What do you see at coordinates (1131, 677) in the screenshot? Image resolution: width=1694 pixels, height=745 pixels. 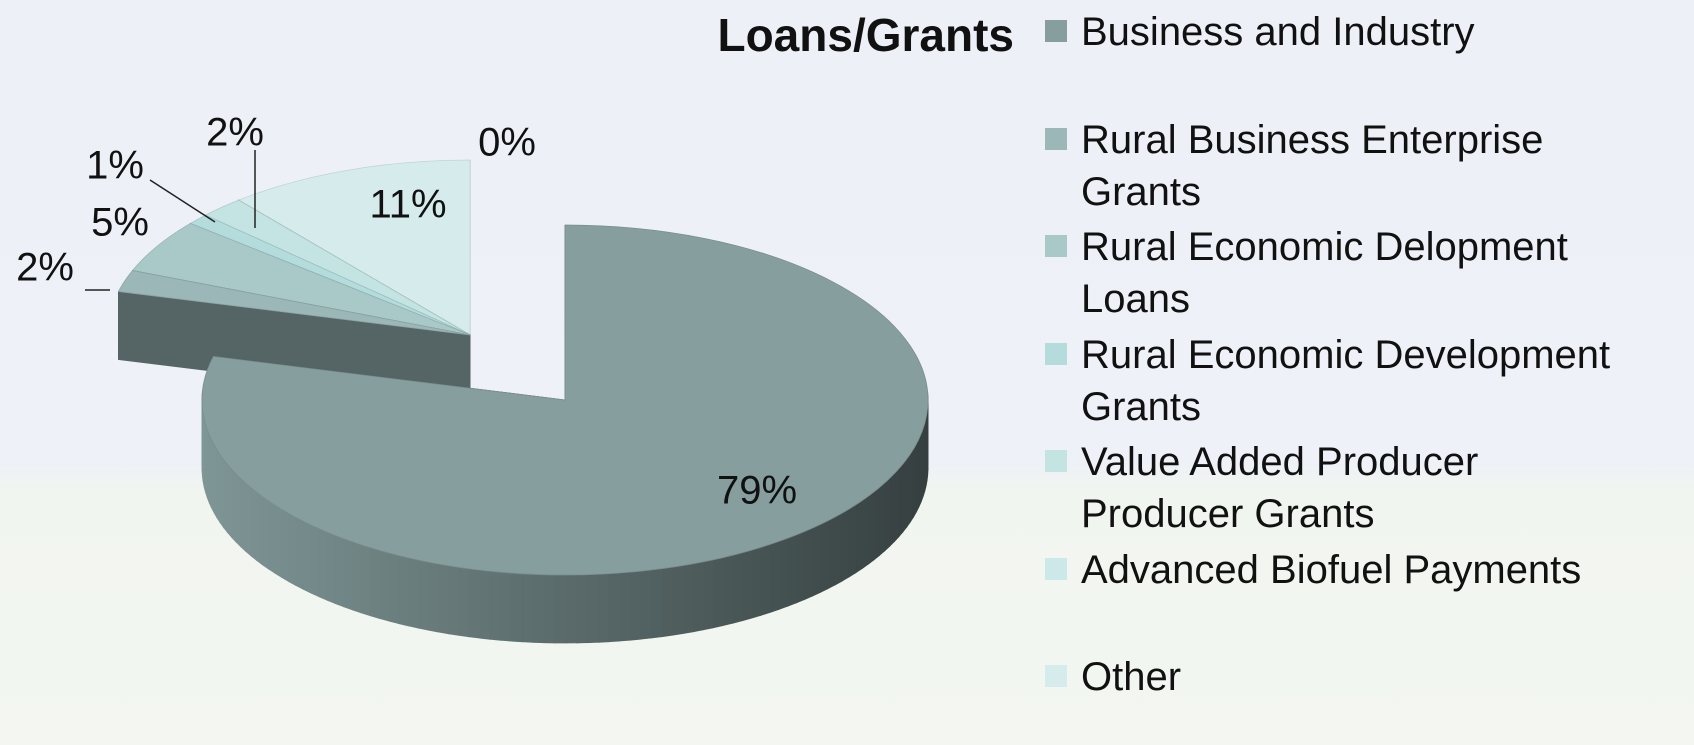 I see `legend-label: Other` at bounding box center [1131, 677].